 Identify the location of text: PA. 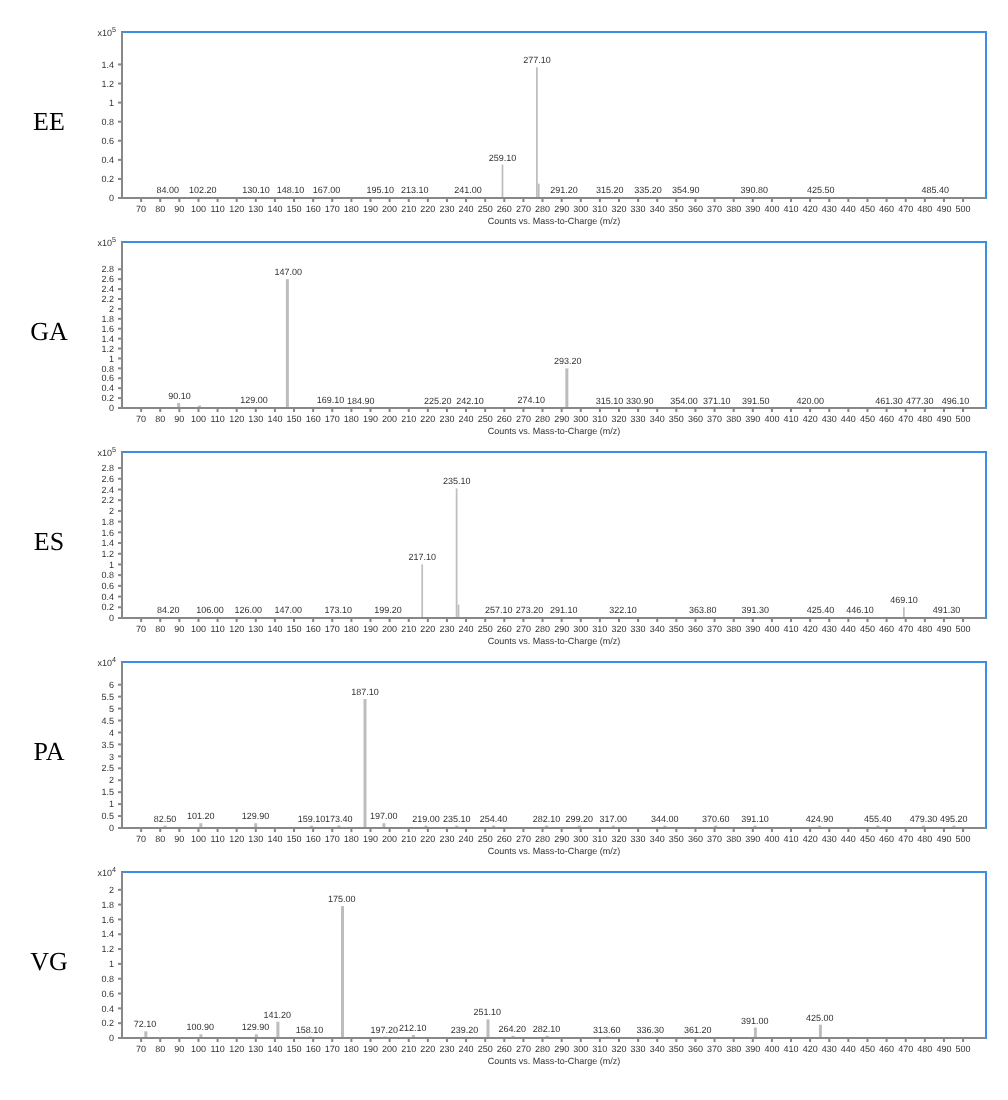
(49, 751).